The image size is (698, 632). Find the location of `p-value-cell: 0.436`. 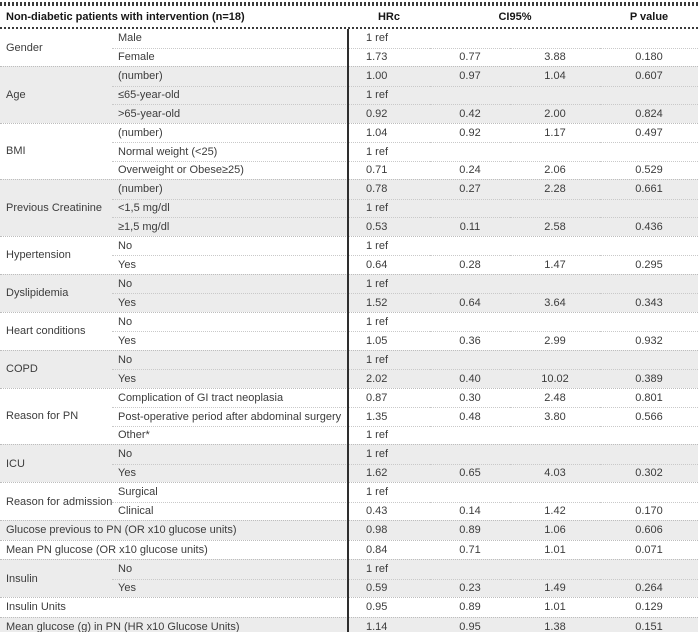

p-value-cell: 0.436 is located at coordinates (649, 226).